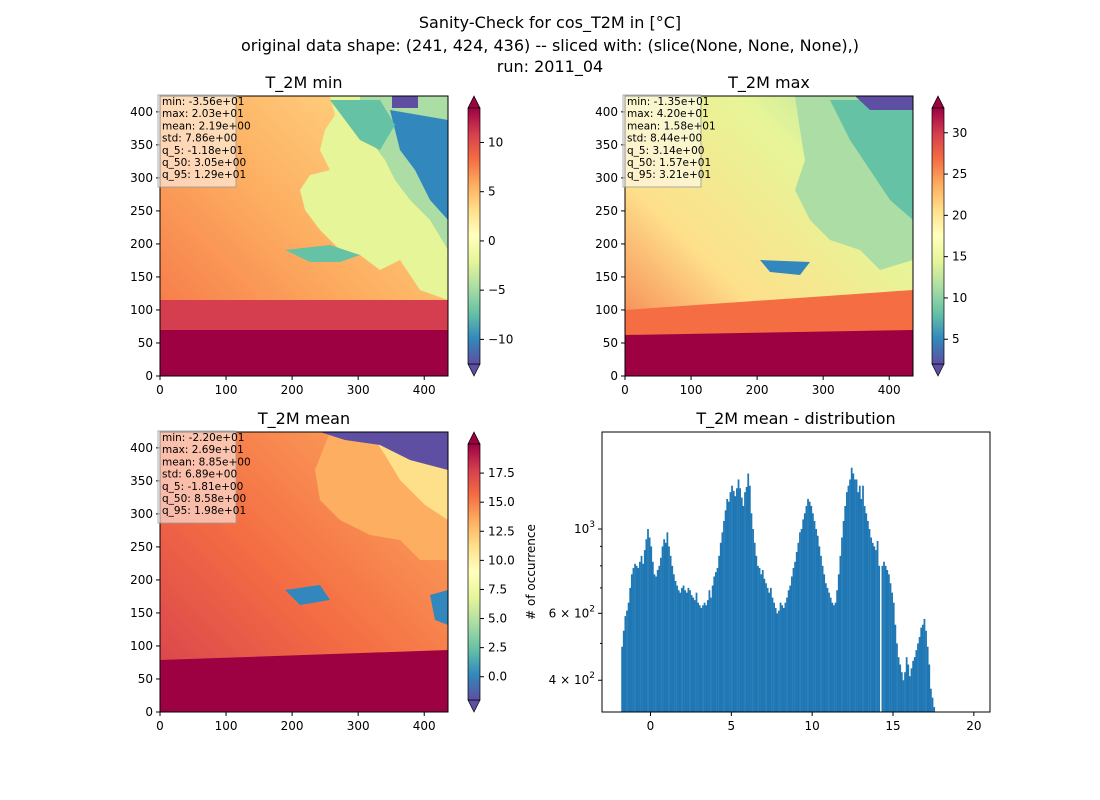  I want to click on stats-line: mean: 2.19e+00, so click(206, 126).